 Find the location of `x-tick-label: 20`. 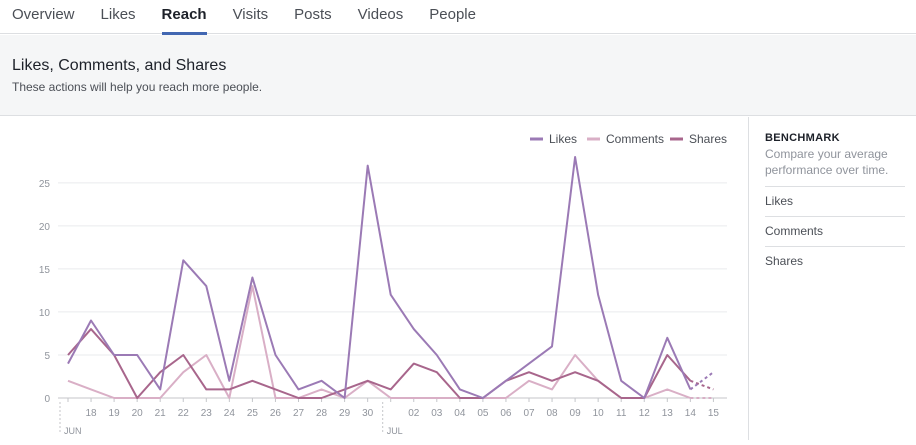

x-tick-label: 20 is located at coordinates (138, 413).